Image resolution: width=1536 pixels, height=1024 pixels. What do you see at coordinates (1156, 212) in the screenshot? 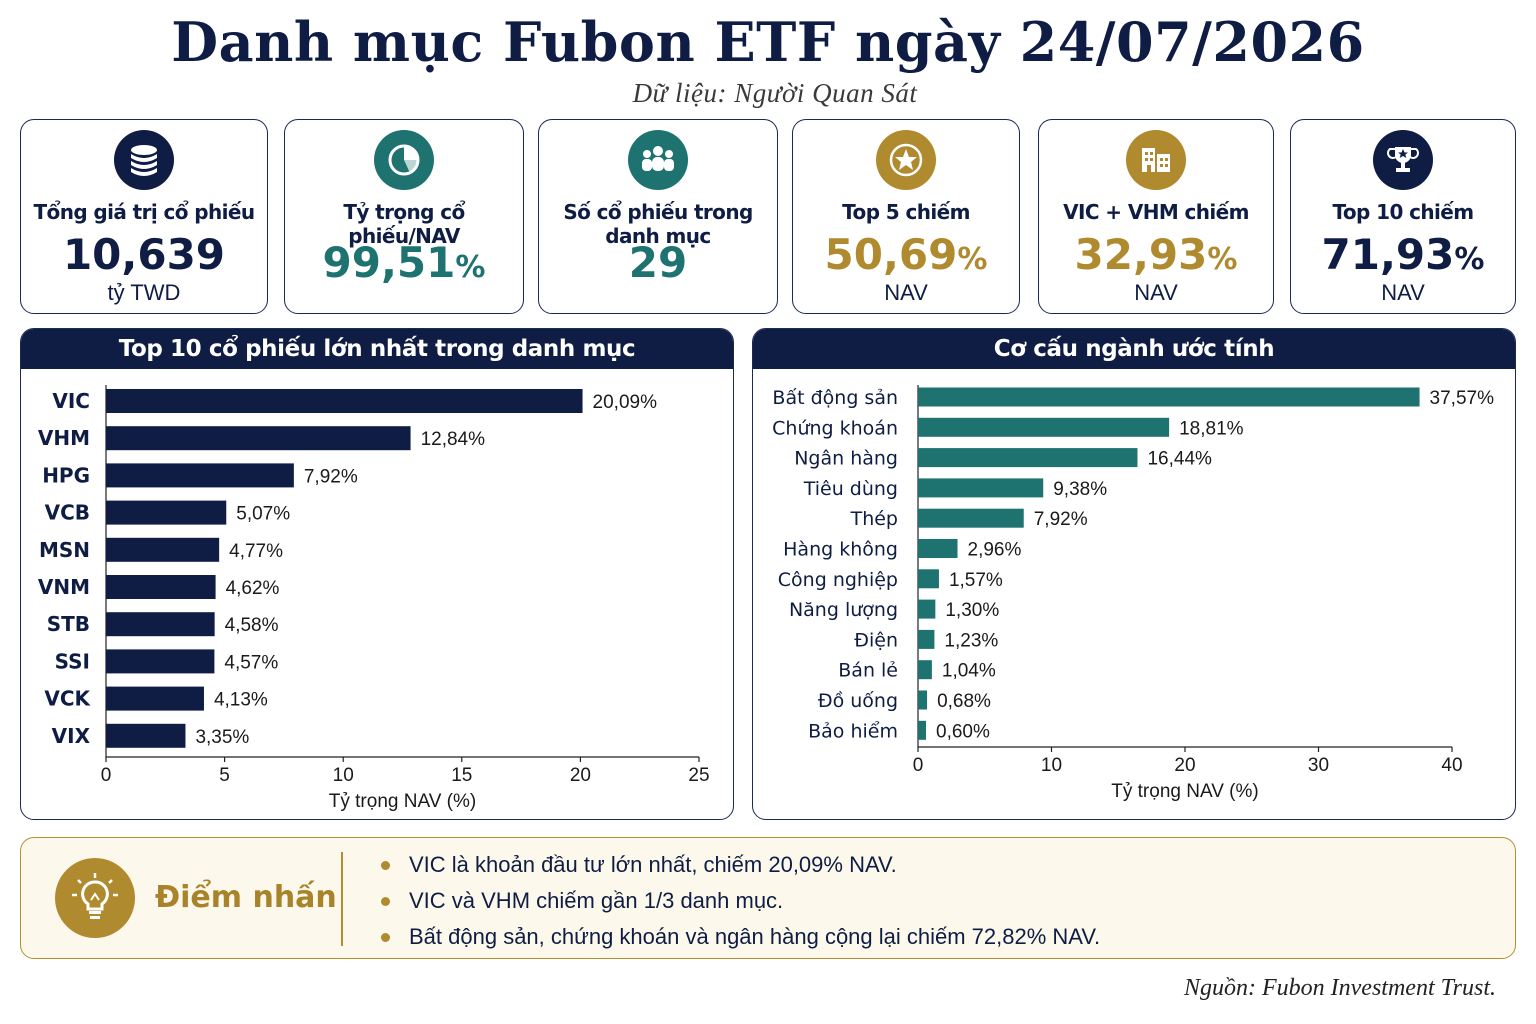
I see `kpi-label: VIC + VHM chiếm` at bounding box center [1156, 212].